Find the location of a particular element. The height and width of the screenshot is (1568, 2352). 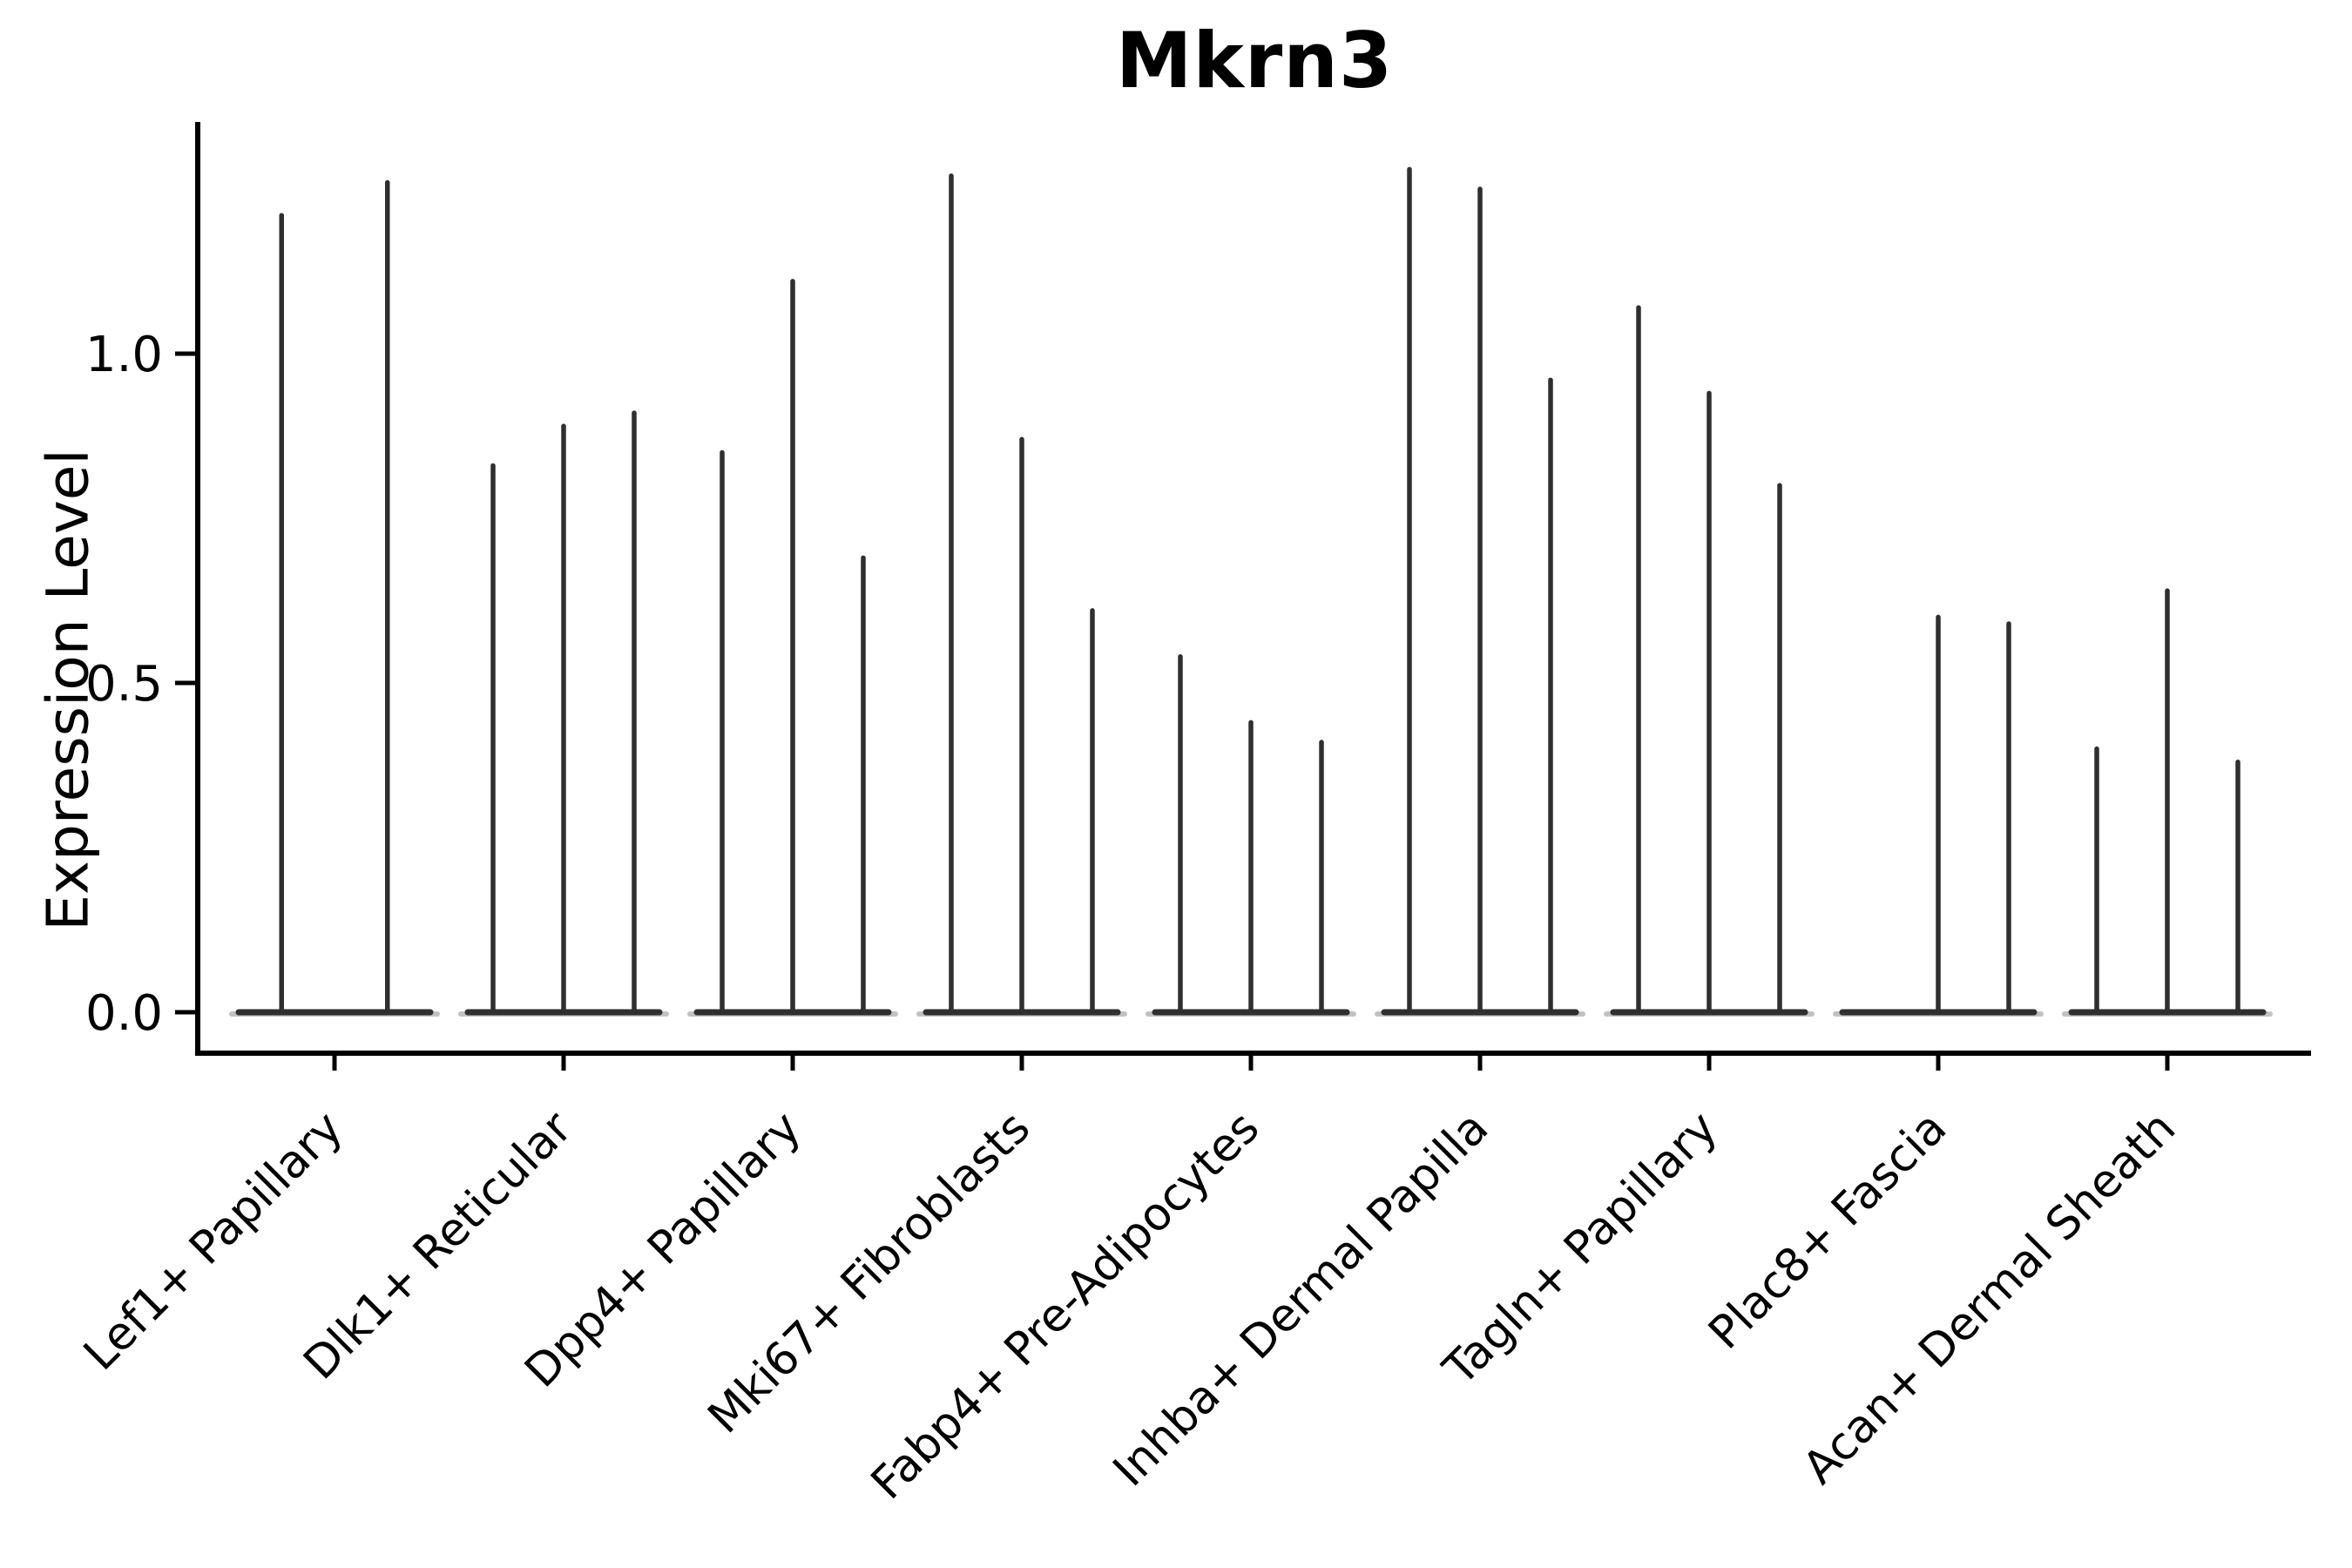

x-tick-label: Inhba+ Dermal Papilla is located at coordinates (1301, 1300).